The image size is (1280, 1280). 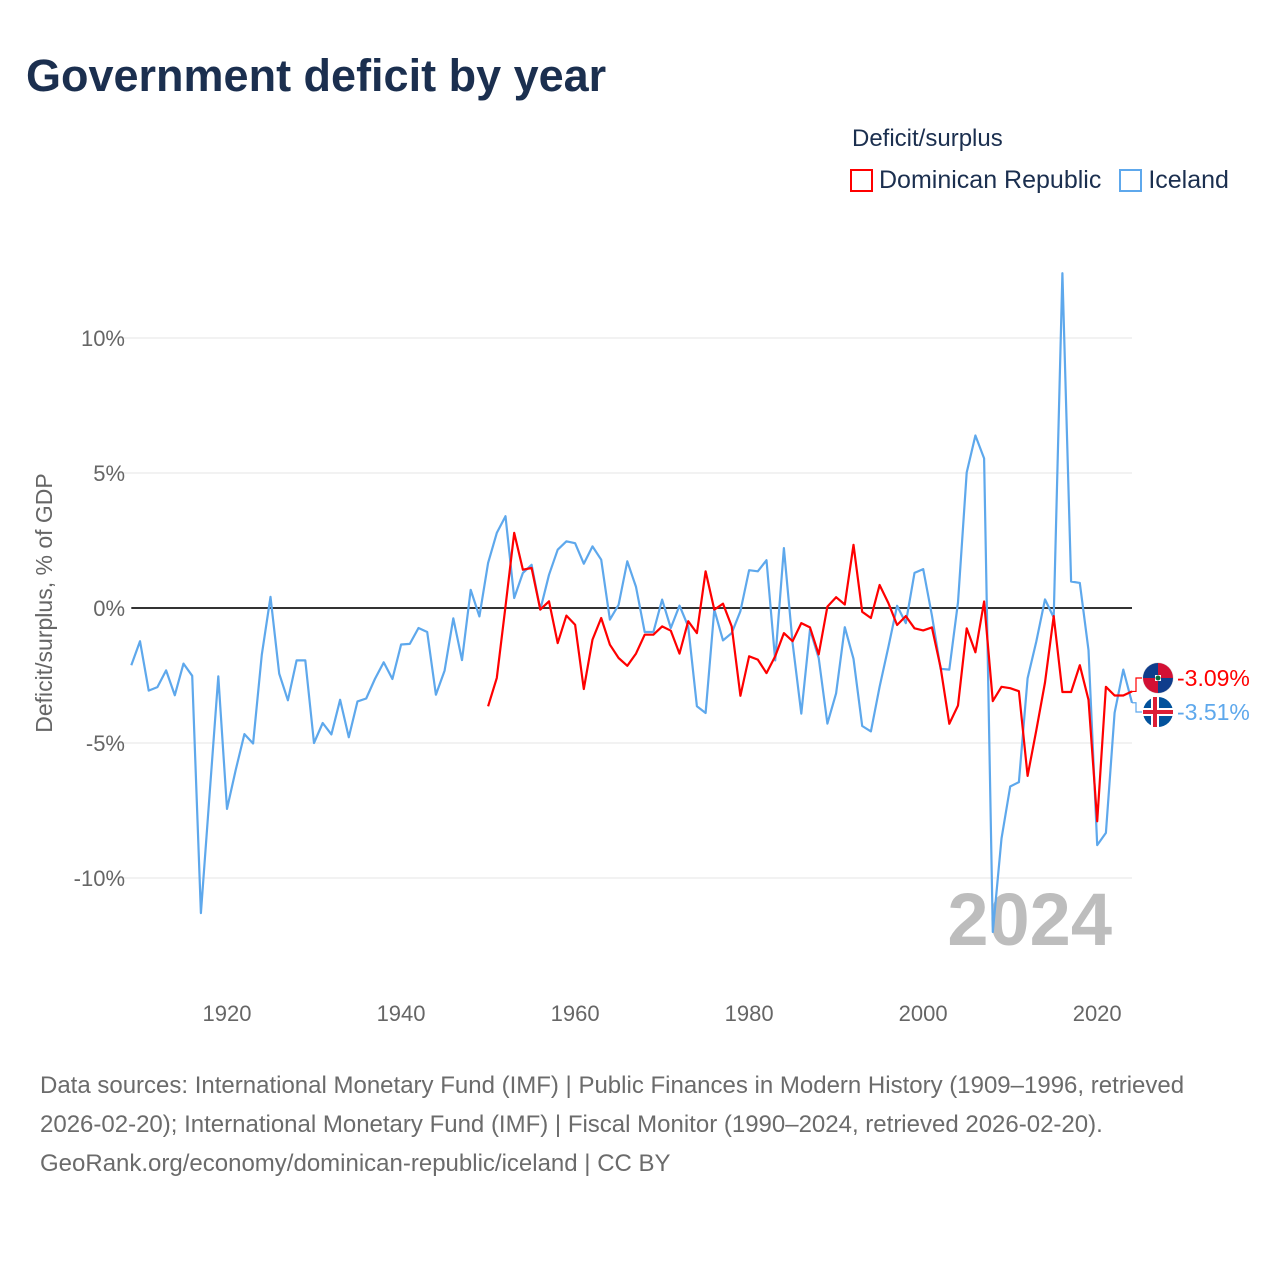 What do you see at coordinates (316, 75) in the screenshot?
I see `chart-title: Government deficit by year` at bounding box center [316, 75].